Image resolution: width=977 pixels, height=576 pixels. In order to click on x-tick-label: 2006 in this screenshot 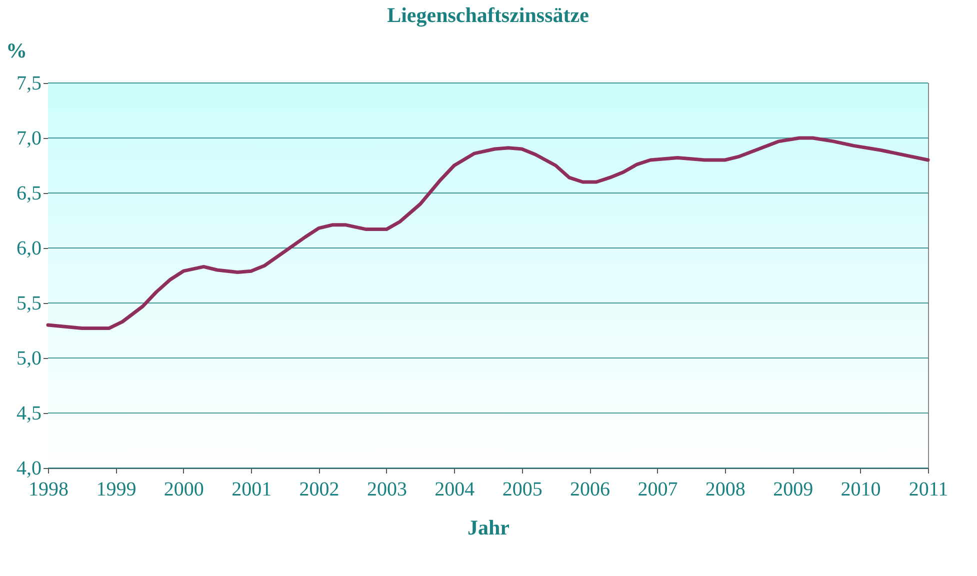, I will do `click(590, 489)`.